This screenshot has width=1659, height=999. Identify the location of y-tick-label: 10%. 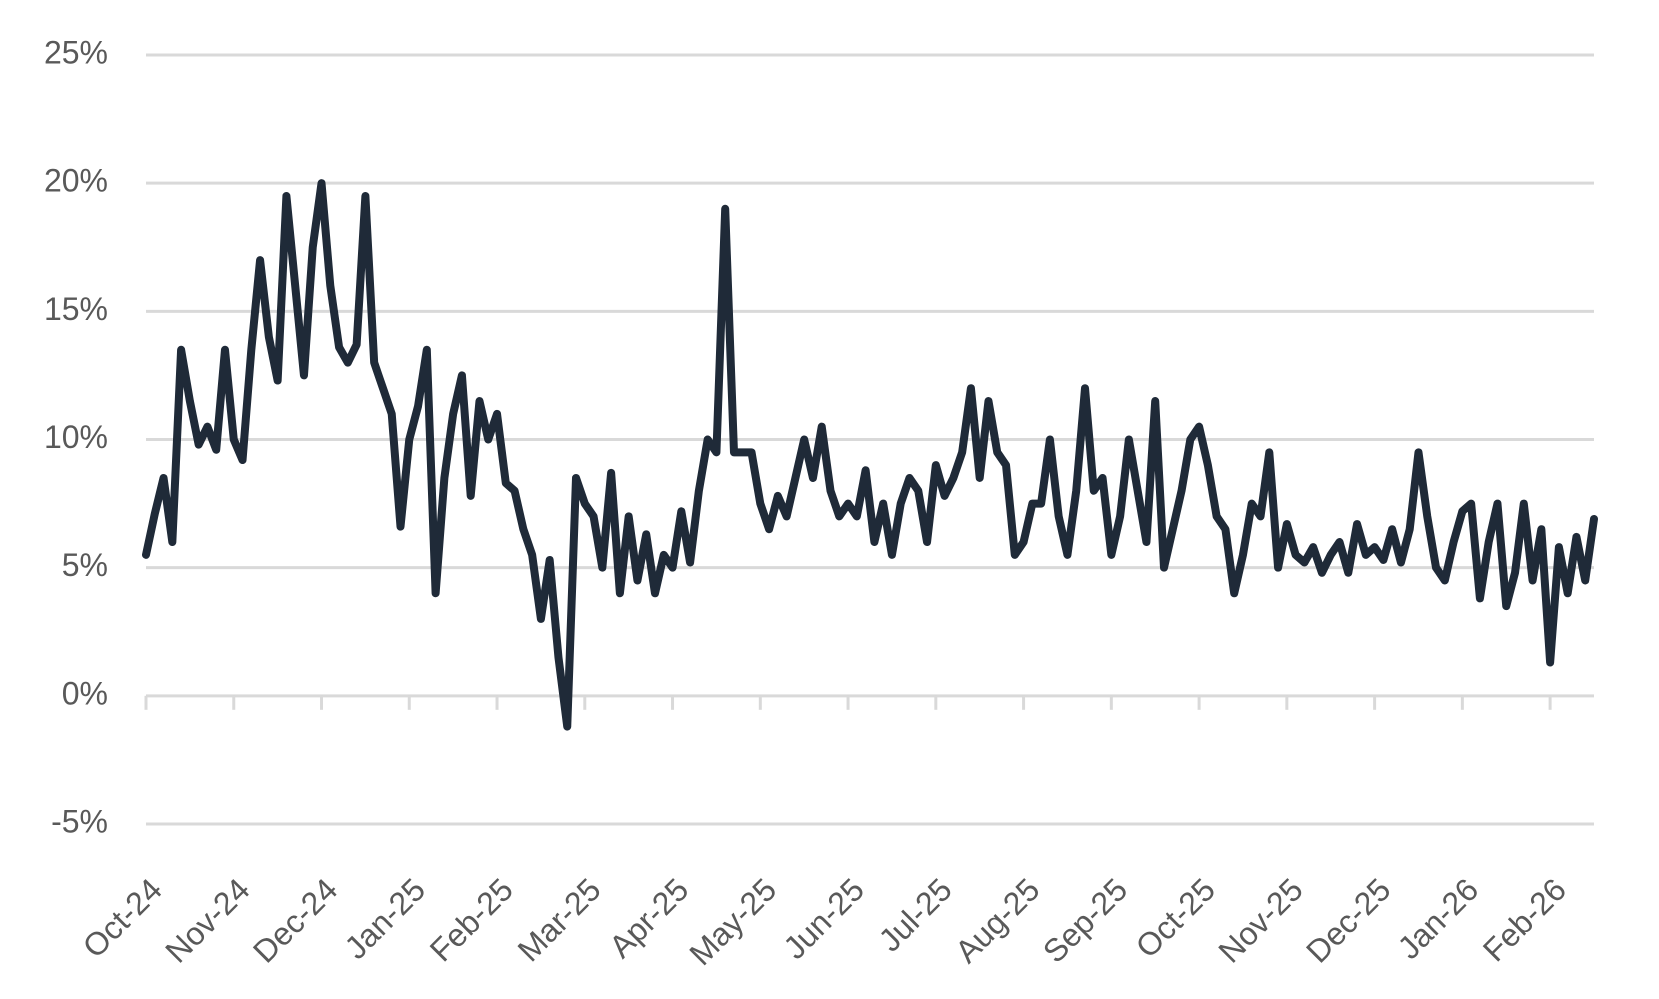
(76, 437).